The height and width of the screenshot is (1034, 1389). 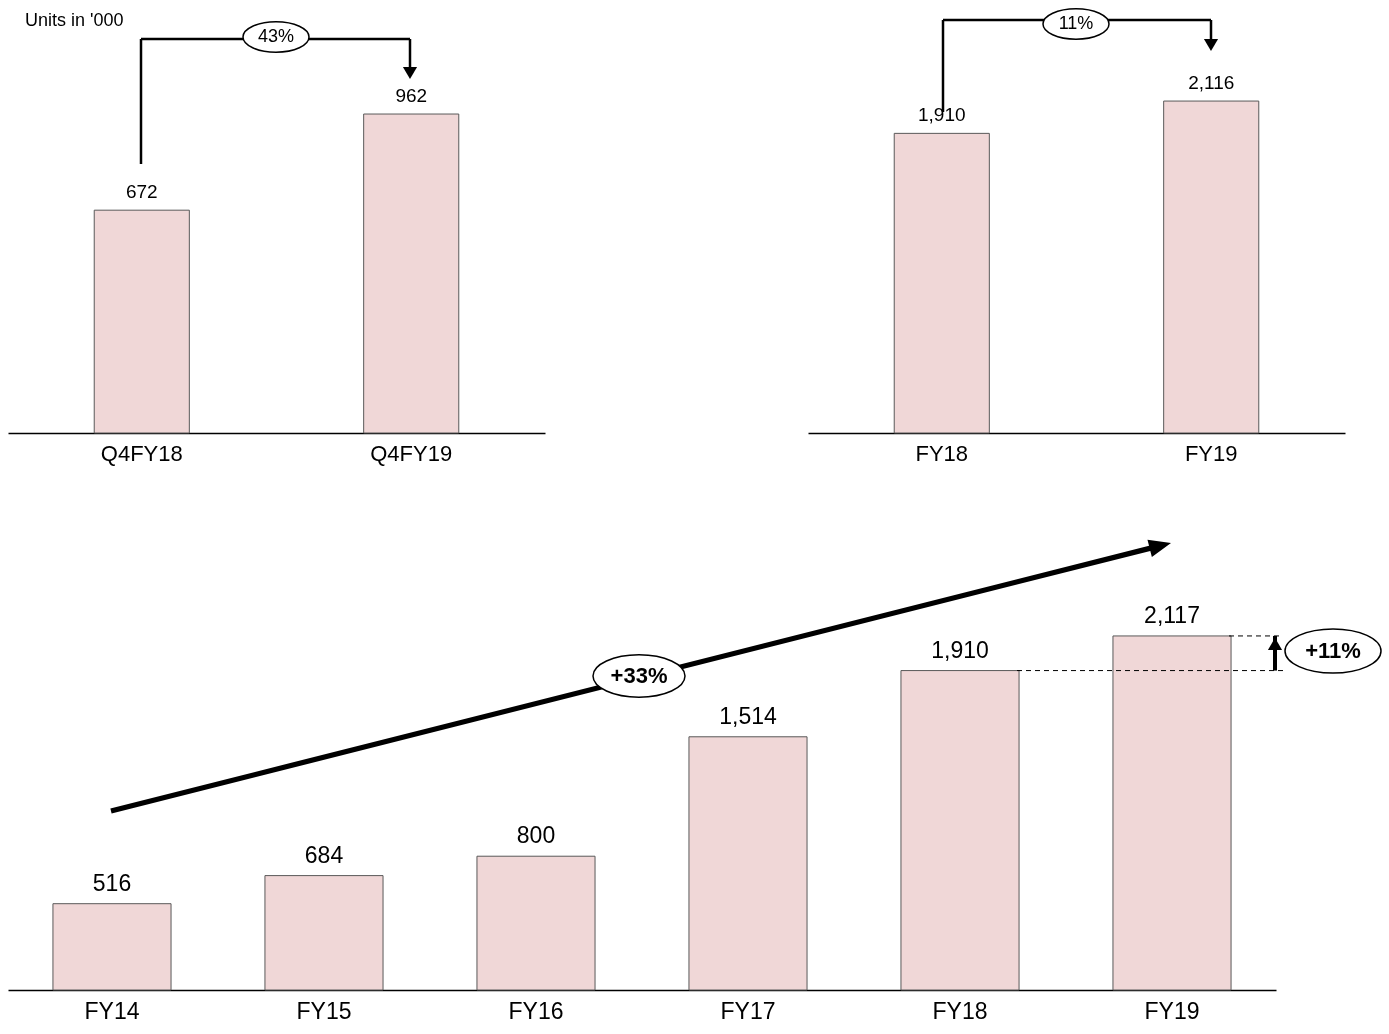 I want to click on x-tick-label: FY17, so click(x=748, y=1010).